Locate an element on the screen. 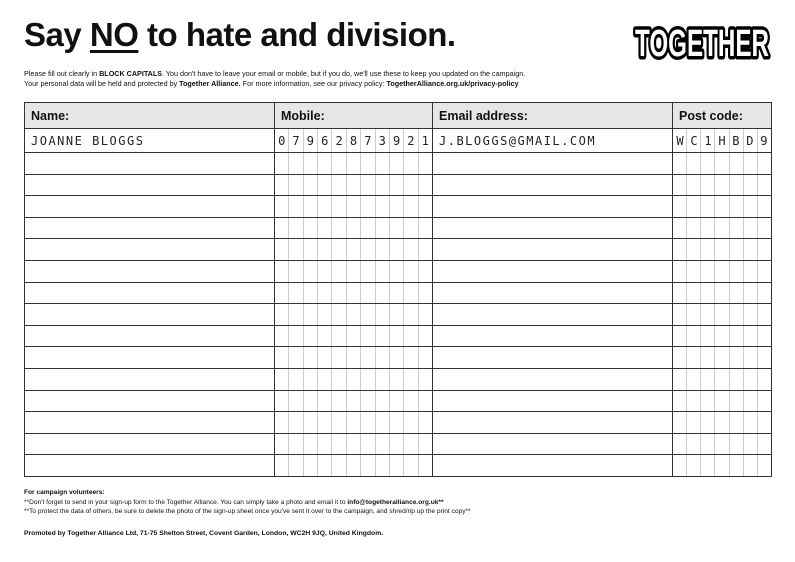 The image size is (795, 562). page-title: Say NO to hate and division. is located at coordinates (240, 35).